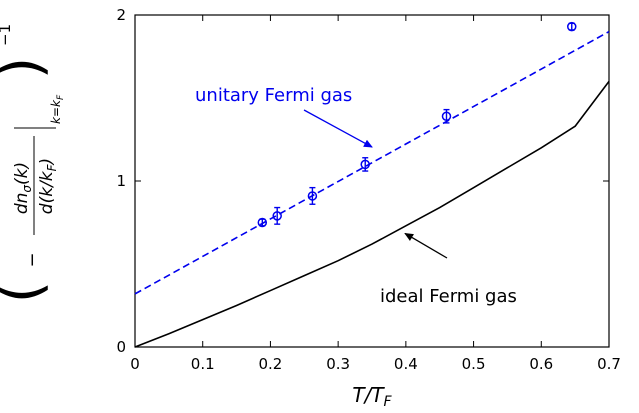  Describe the element at coordinates (121, 15) in the screenshot. I see `y-tick-label: 2` at that location.